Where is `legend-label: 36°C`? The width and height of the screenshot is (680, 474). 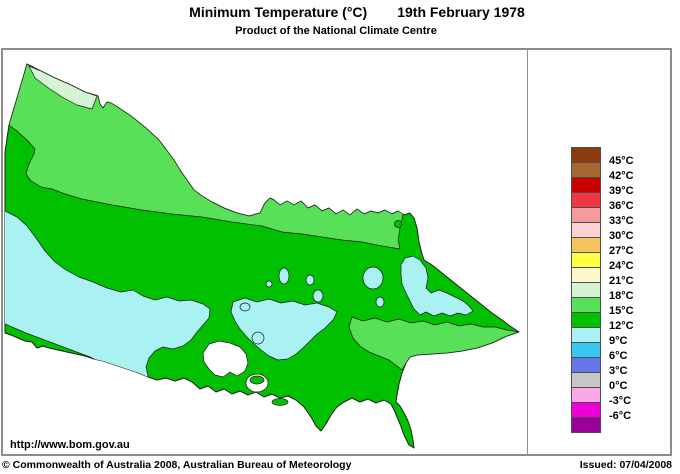 legend-label: 36°C is located at coordinates (621, 206).